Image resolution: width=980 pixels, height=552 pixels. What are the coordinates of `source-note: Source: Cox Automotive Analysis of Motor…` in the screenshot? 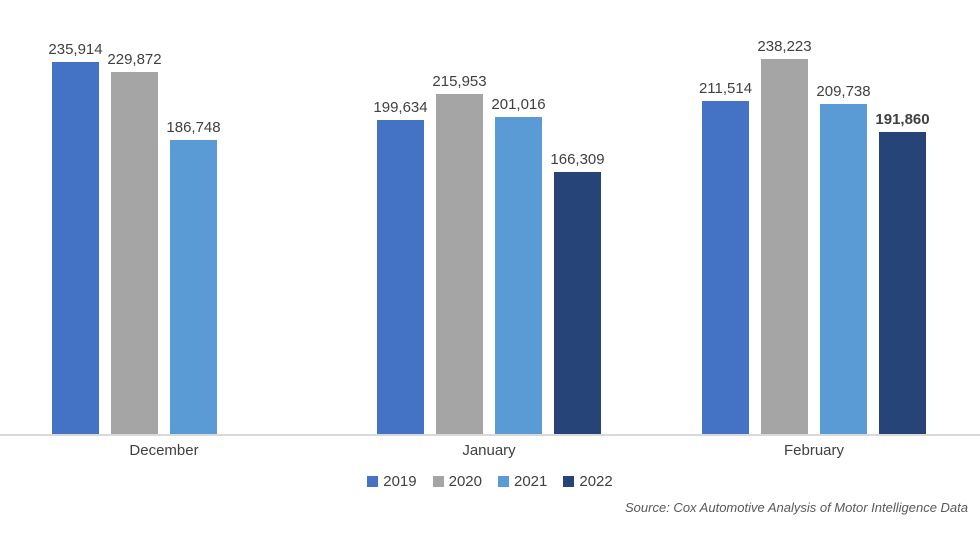 It's located at (796, 507).